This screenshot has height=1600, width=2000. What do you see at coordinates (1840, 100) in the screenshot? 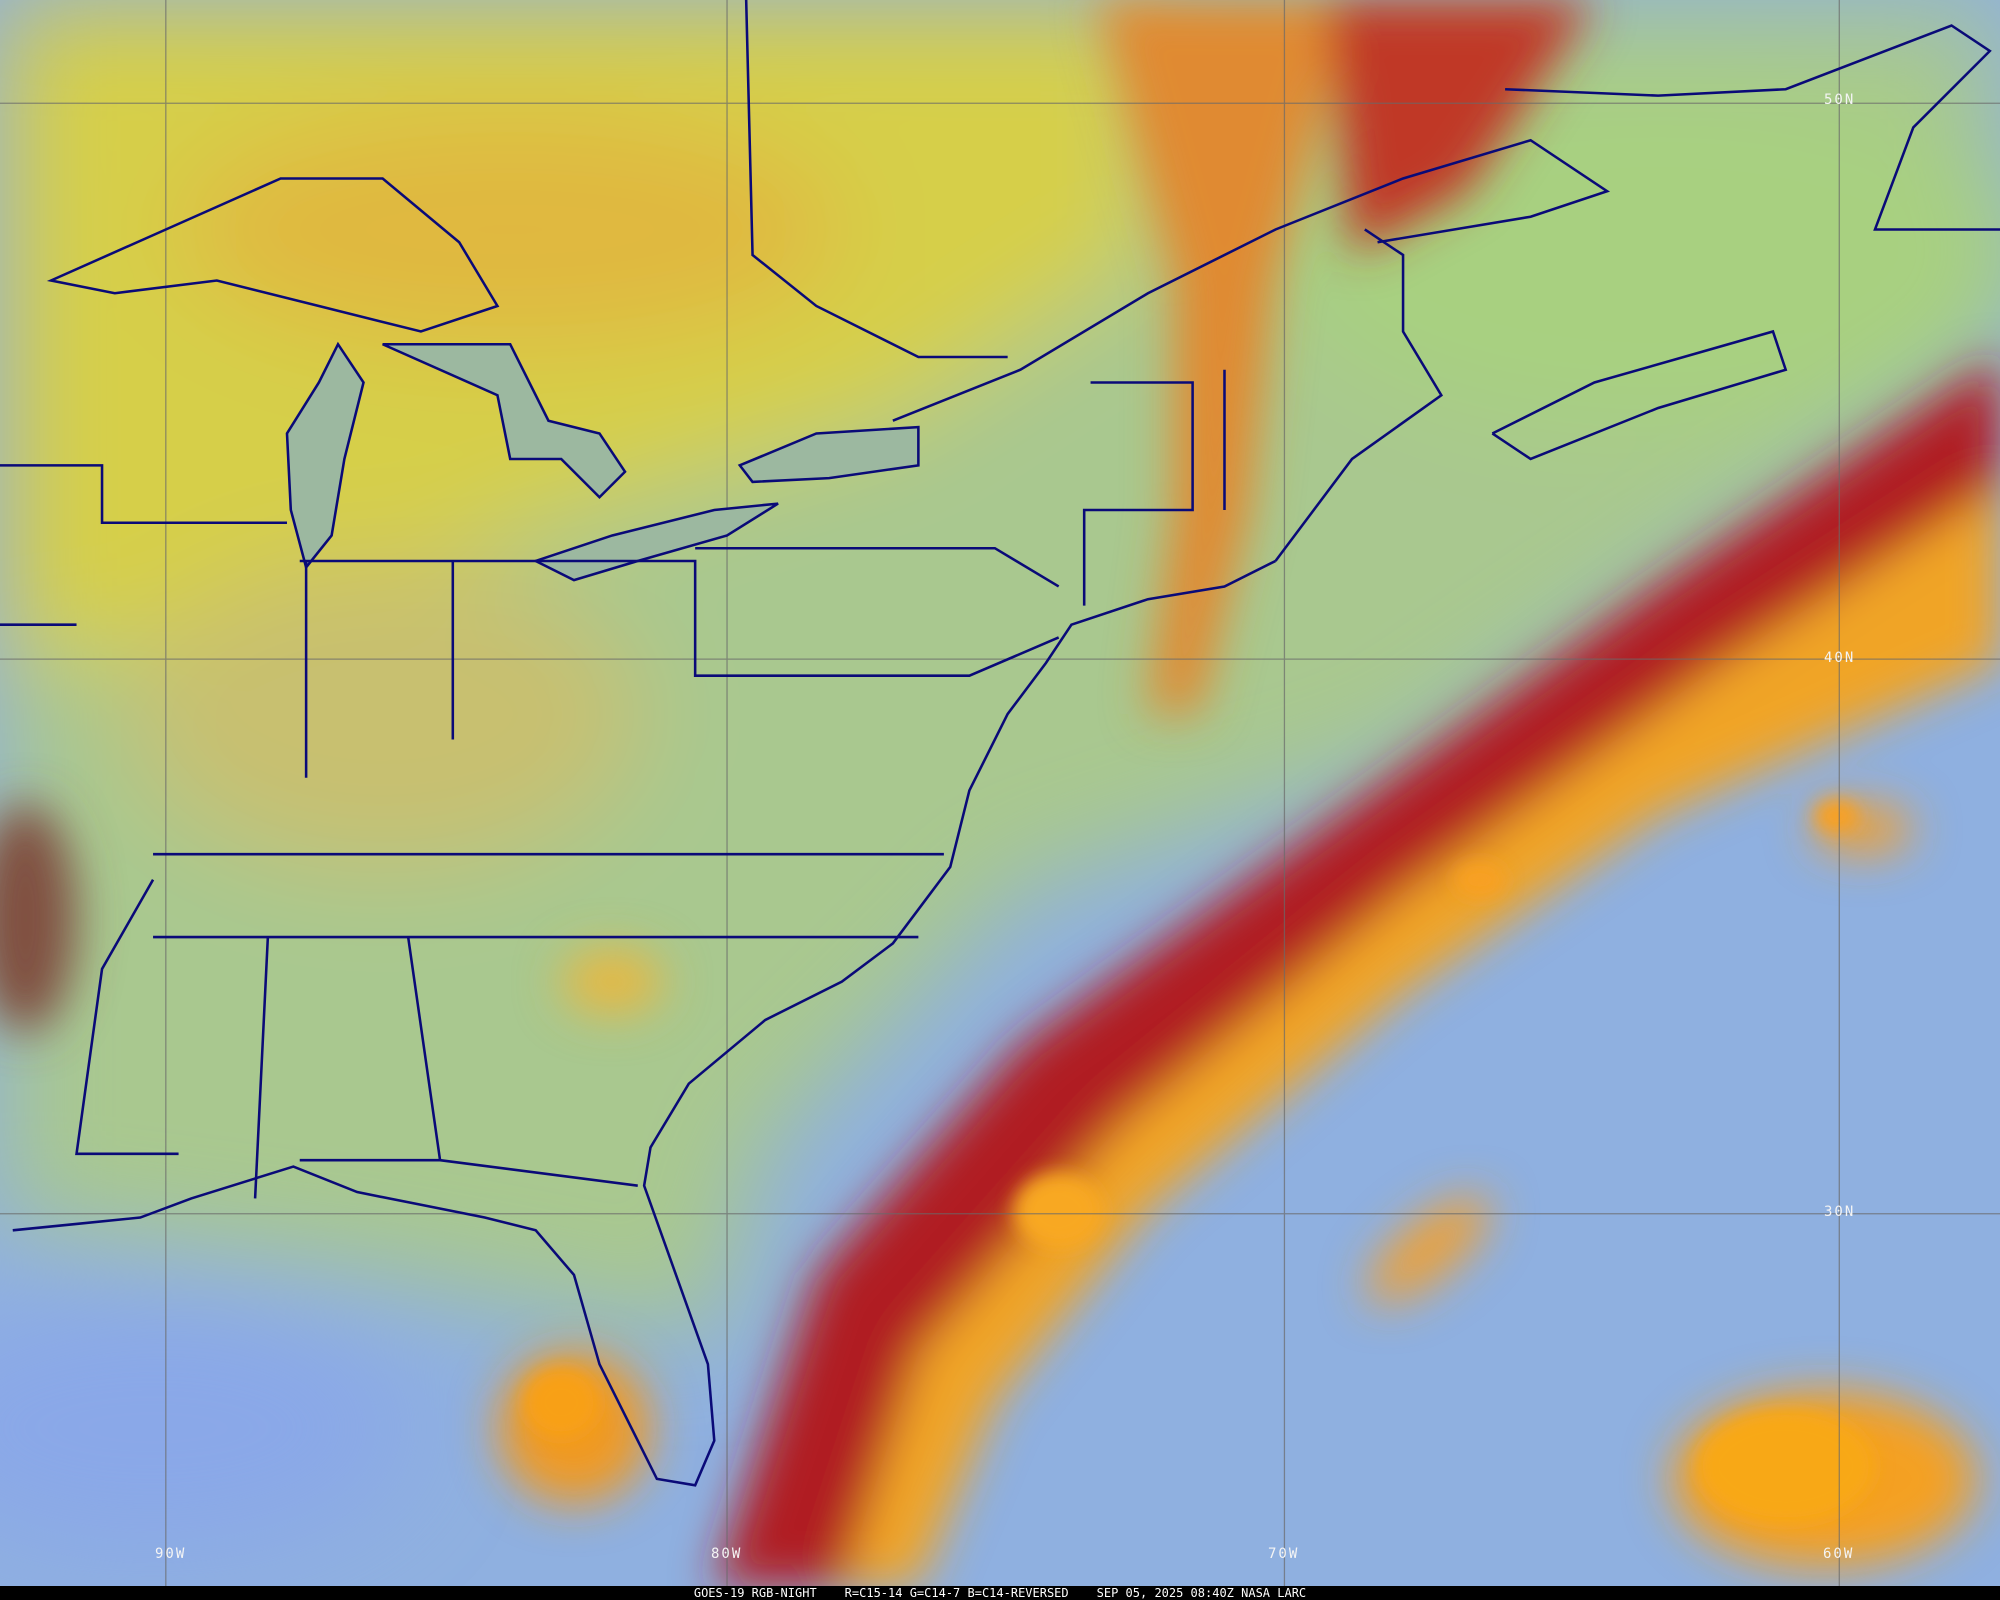
I see `lat-label-50n: 50N` at bounding box center [1840, 100].